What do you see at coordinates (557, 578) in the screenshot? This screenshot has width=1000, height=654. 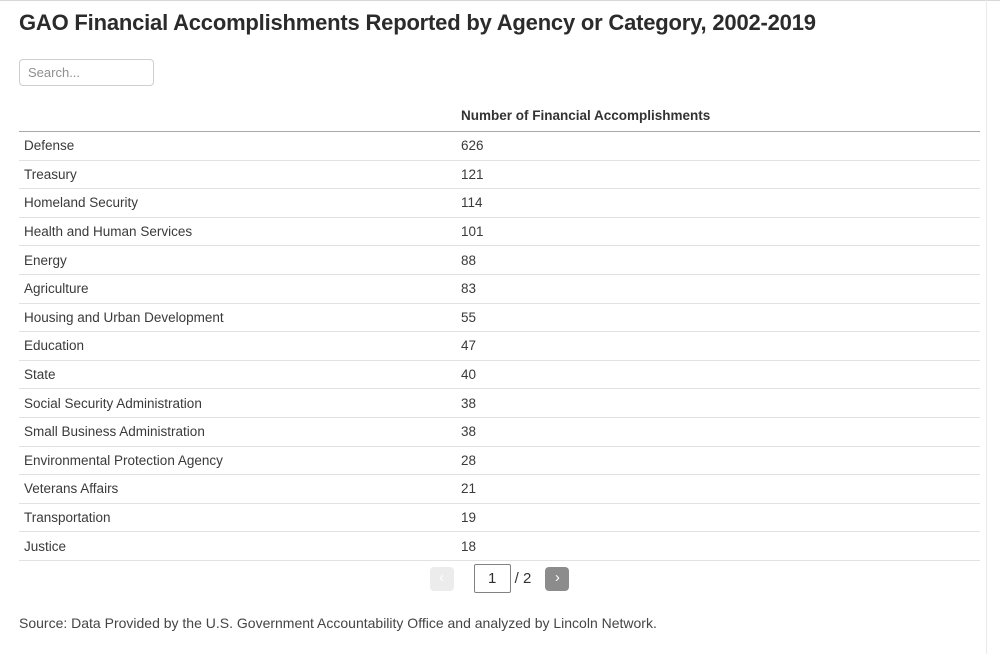 I see `next-page-button: ›` at bounding box center [557, 578].